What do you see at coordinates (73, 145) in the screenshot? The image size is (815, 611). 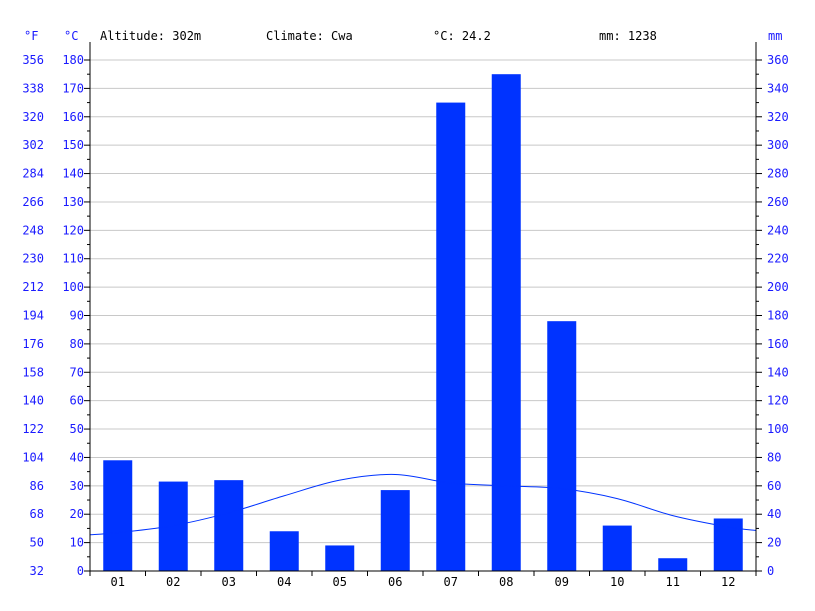 I see `celsius-tick-label: 150` at bounding box center [73, 145].